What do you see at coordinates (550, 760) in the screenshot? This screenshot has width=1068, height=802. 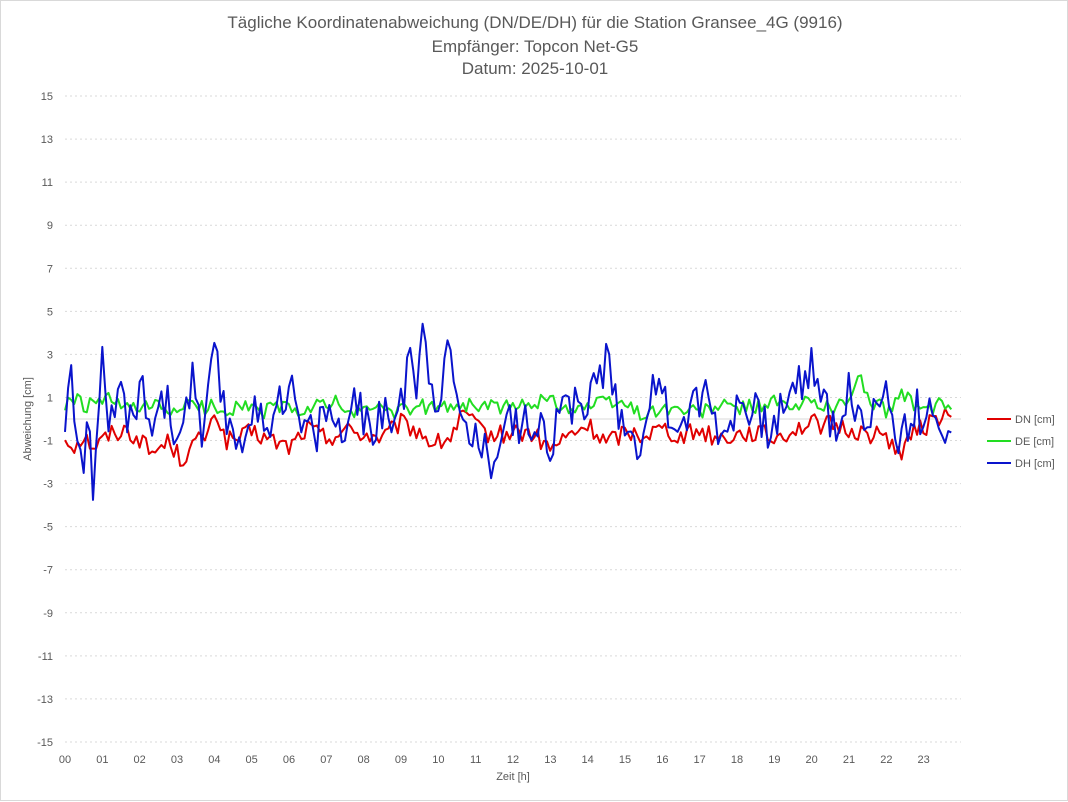 I see `x-tick-label: 13` at bounding box center [550, 760].